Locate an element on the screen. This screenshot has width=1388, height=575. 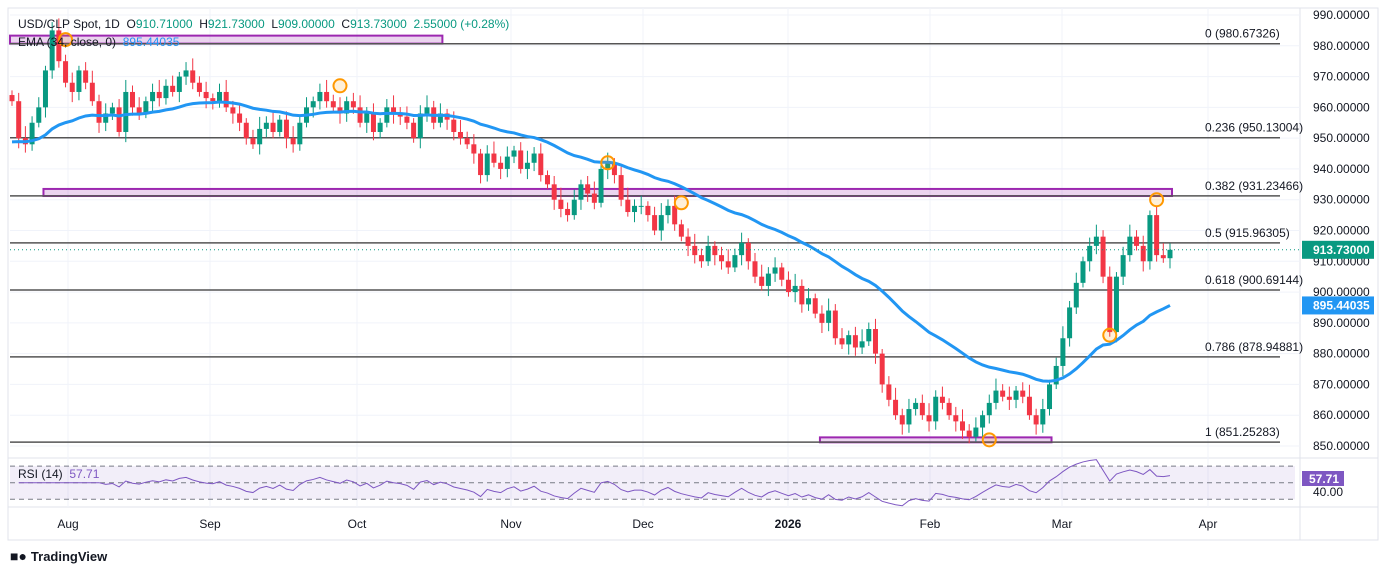
x-tick-label: Feb is located at coordinates (930, 524).